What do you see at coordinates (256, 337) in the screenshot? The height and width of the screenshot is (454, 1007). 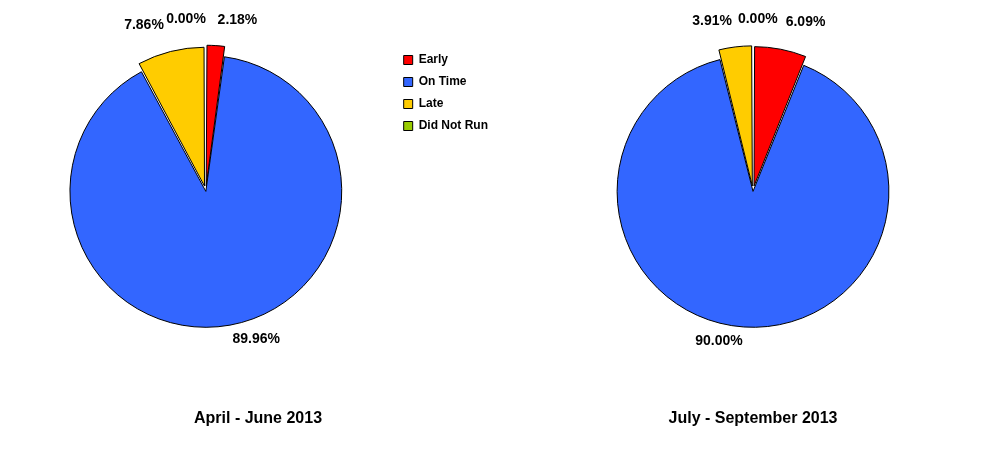 I see `data-label: 89.96%` at bounding box center [256, 337].